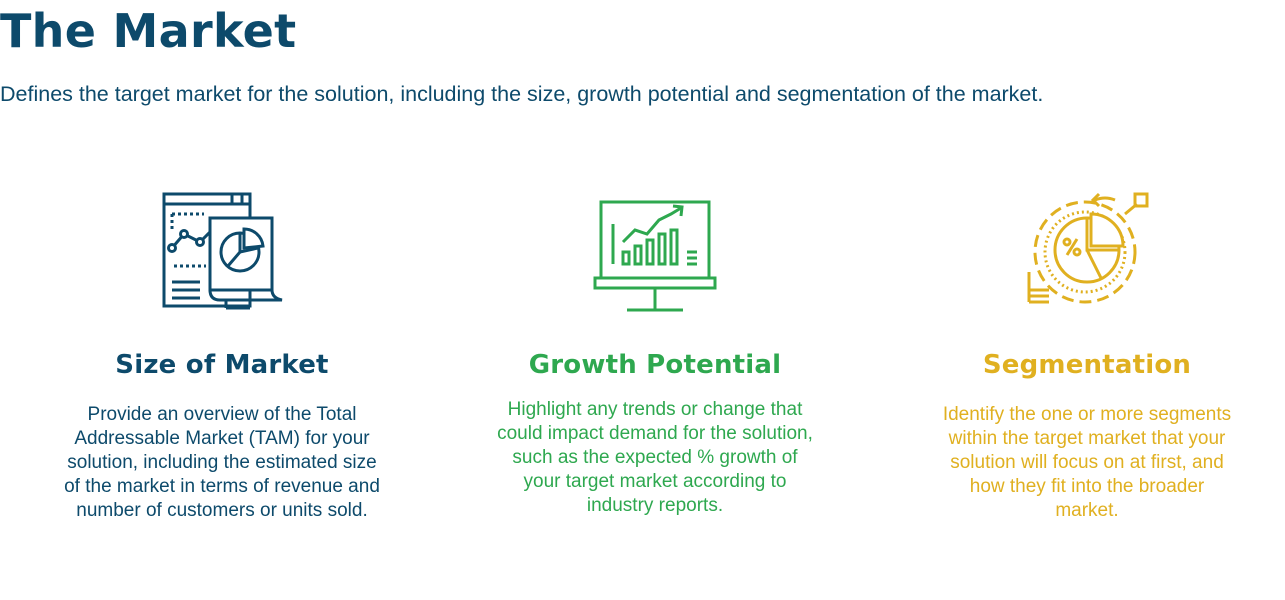 The width and height of the screenshot is (1285, 600). What do you see at coordinates (1087, 257) in the screenshot?
I see `segmentation-pie-target-icon` at bounding box center [1087, 257].